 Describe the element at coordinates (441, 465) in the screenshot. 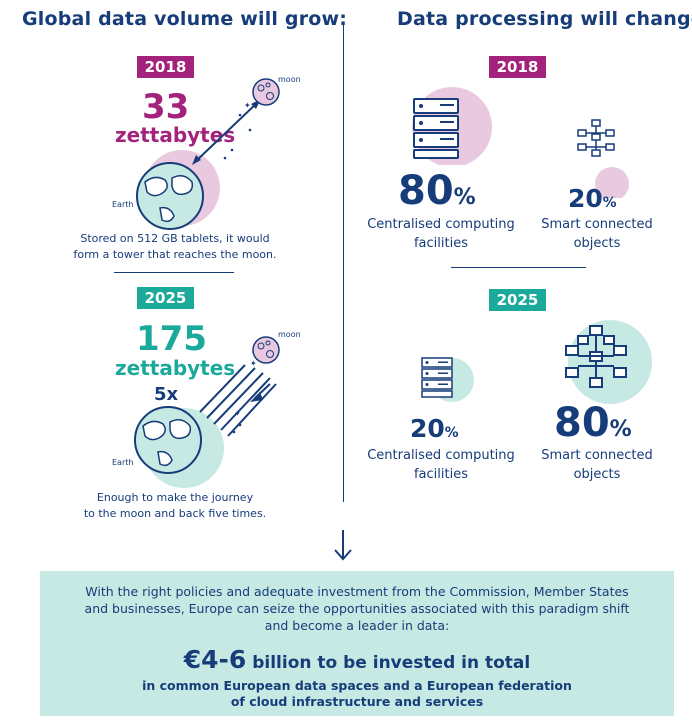

I see `central-2025-label: Centralised computing facilities` at that location.